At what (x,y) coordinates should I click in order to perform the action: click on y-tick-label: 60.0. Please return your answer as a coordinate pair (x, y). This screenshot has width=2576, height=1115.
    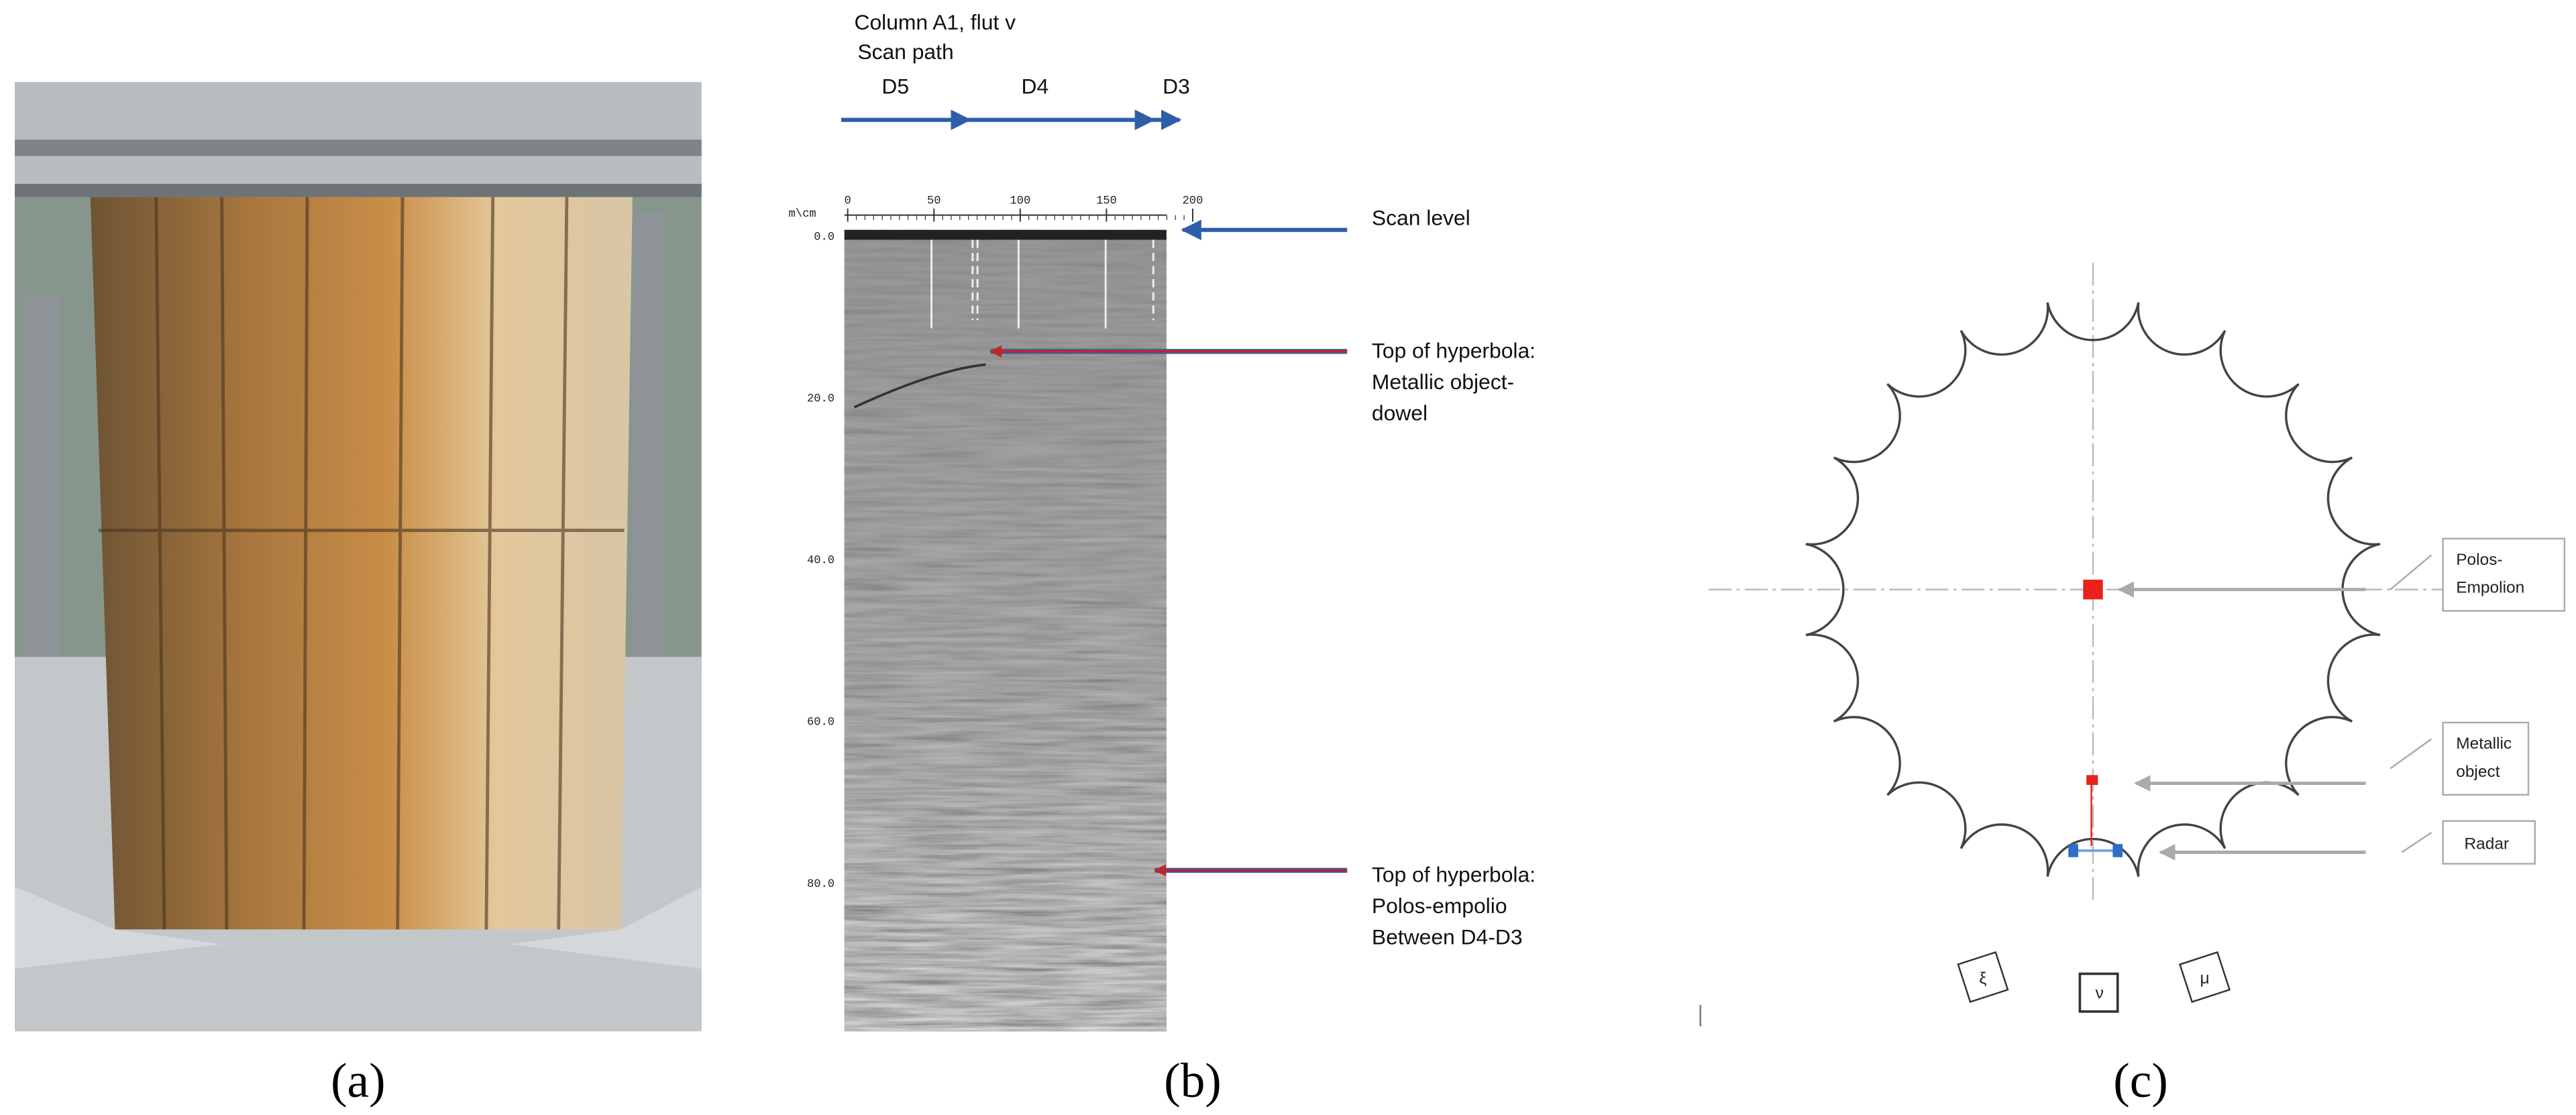
    Looking at the image, I should click on (821, 722).